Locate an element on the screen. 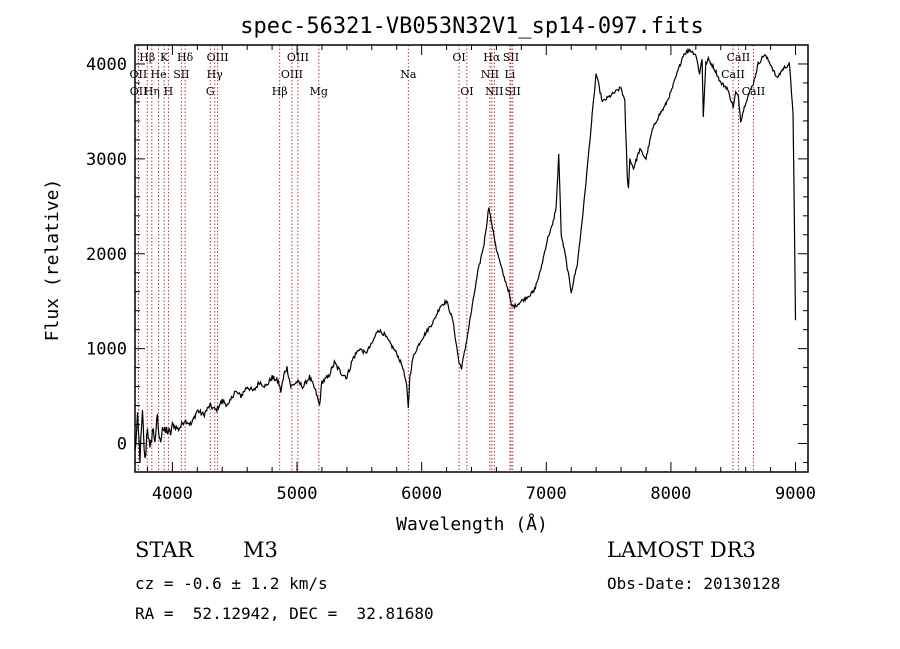 This screenshot has height=649, width=900. ra-dec-coordinates: RA = 52.12942, DEC = 32.81680 is located at coordinates (284, 613).